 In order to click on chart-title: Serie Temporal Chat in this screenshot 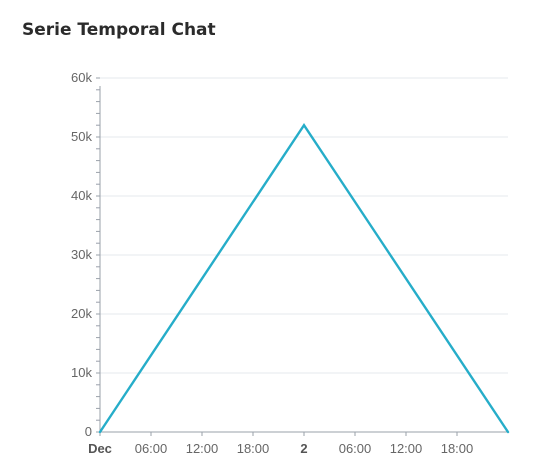, I will do `click(119, 30)`.